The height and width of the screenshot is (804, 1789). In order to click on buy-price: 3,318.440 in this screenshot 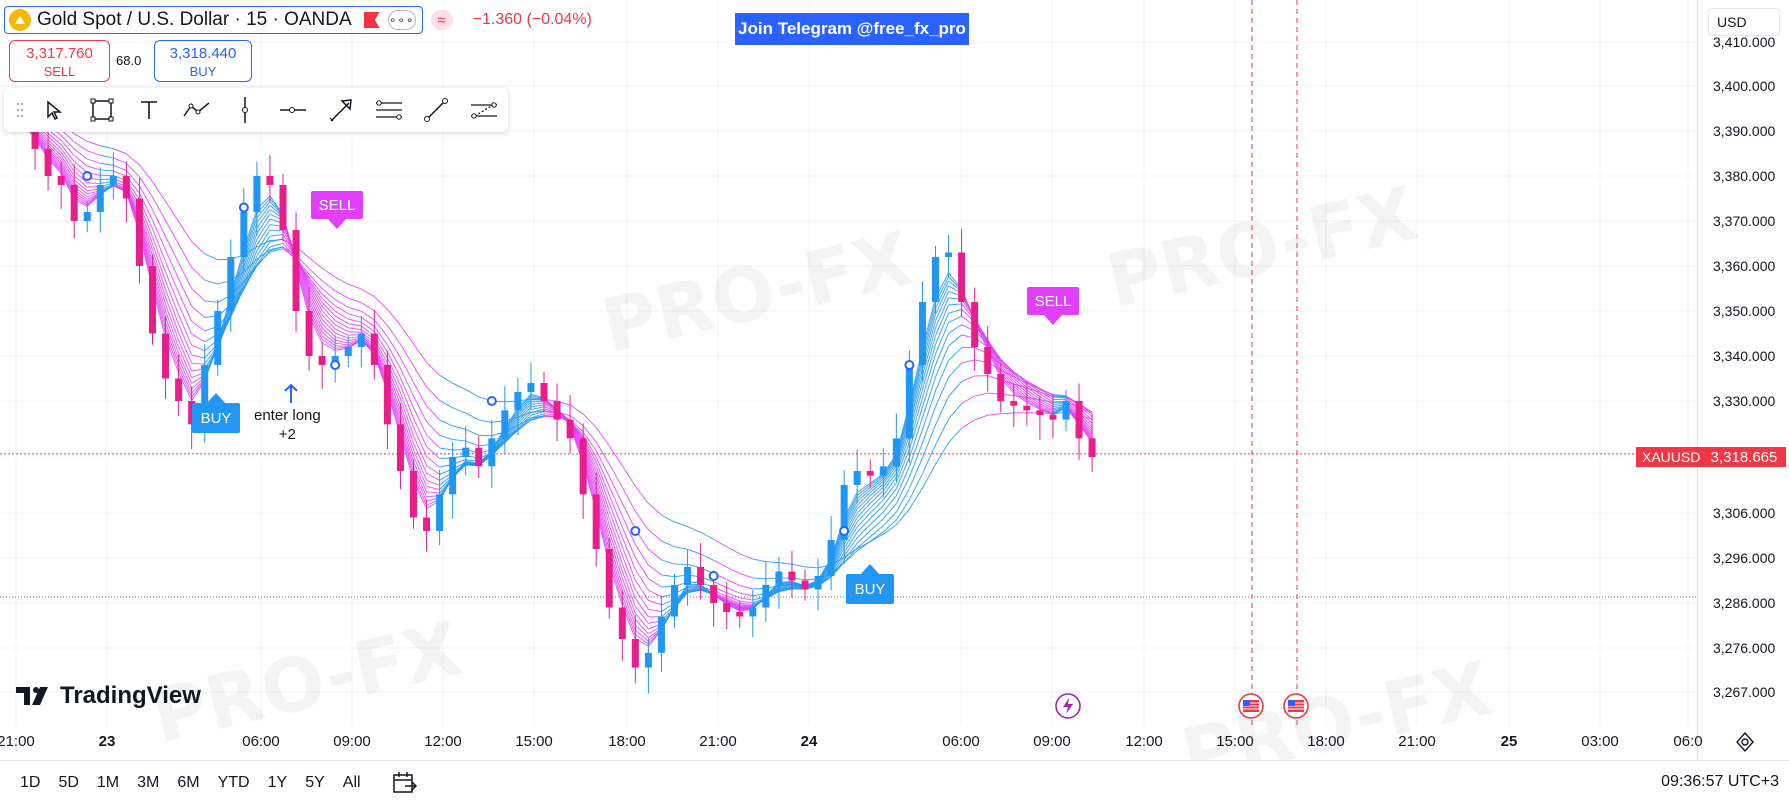, I will do `click(203, 53)`.